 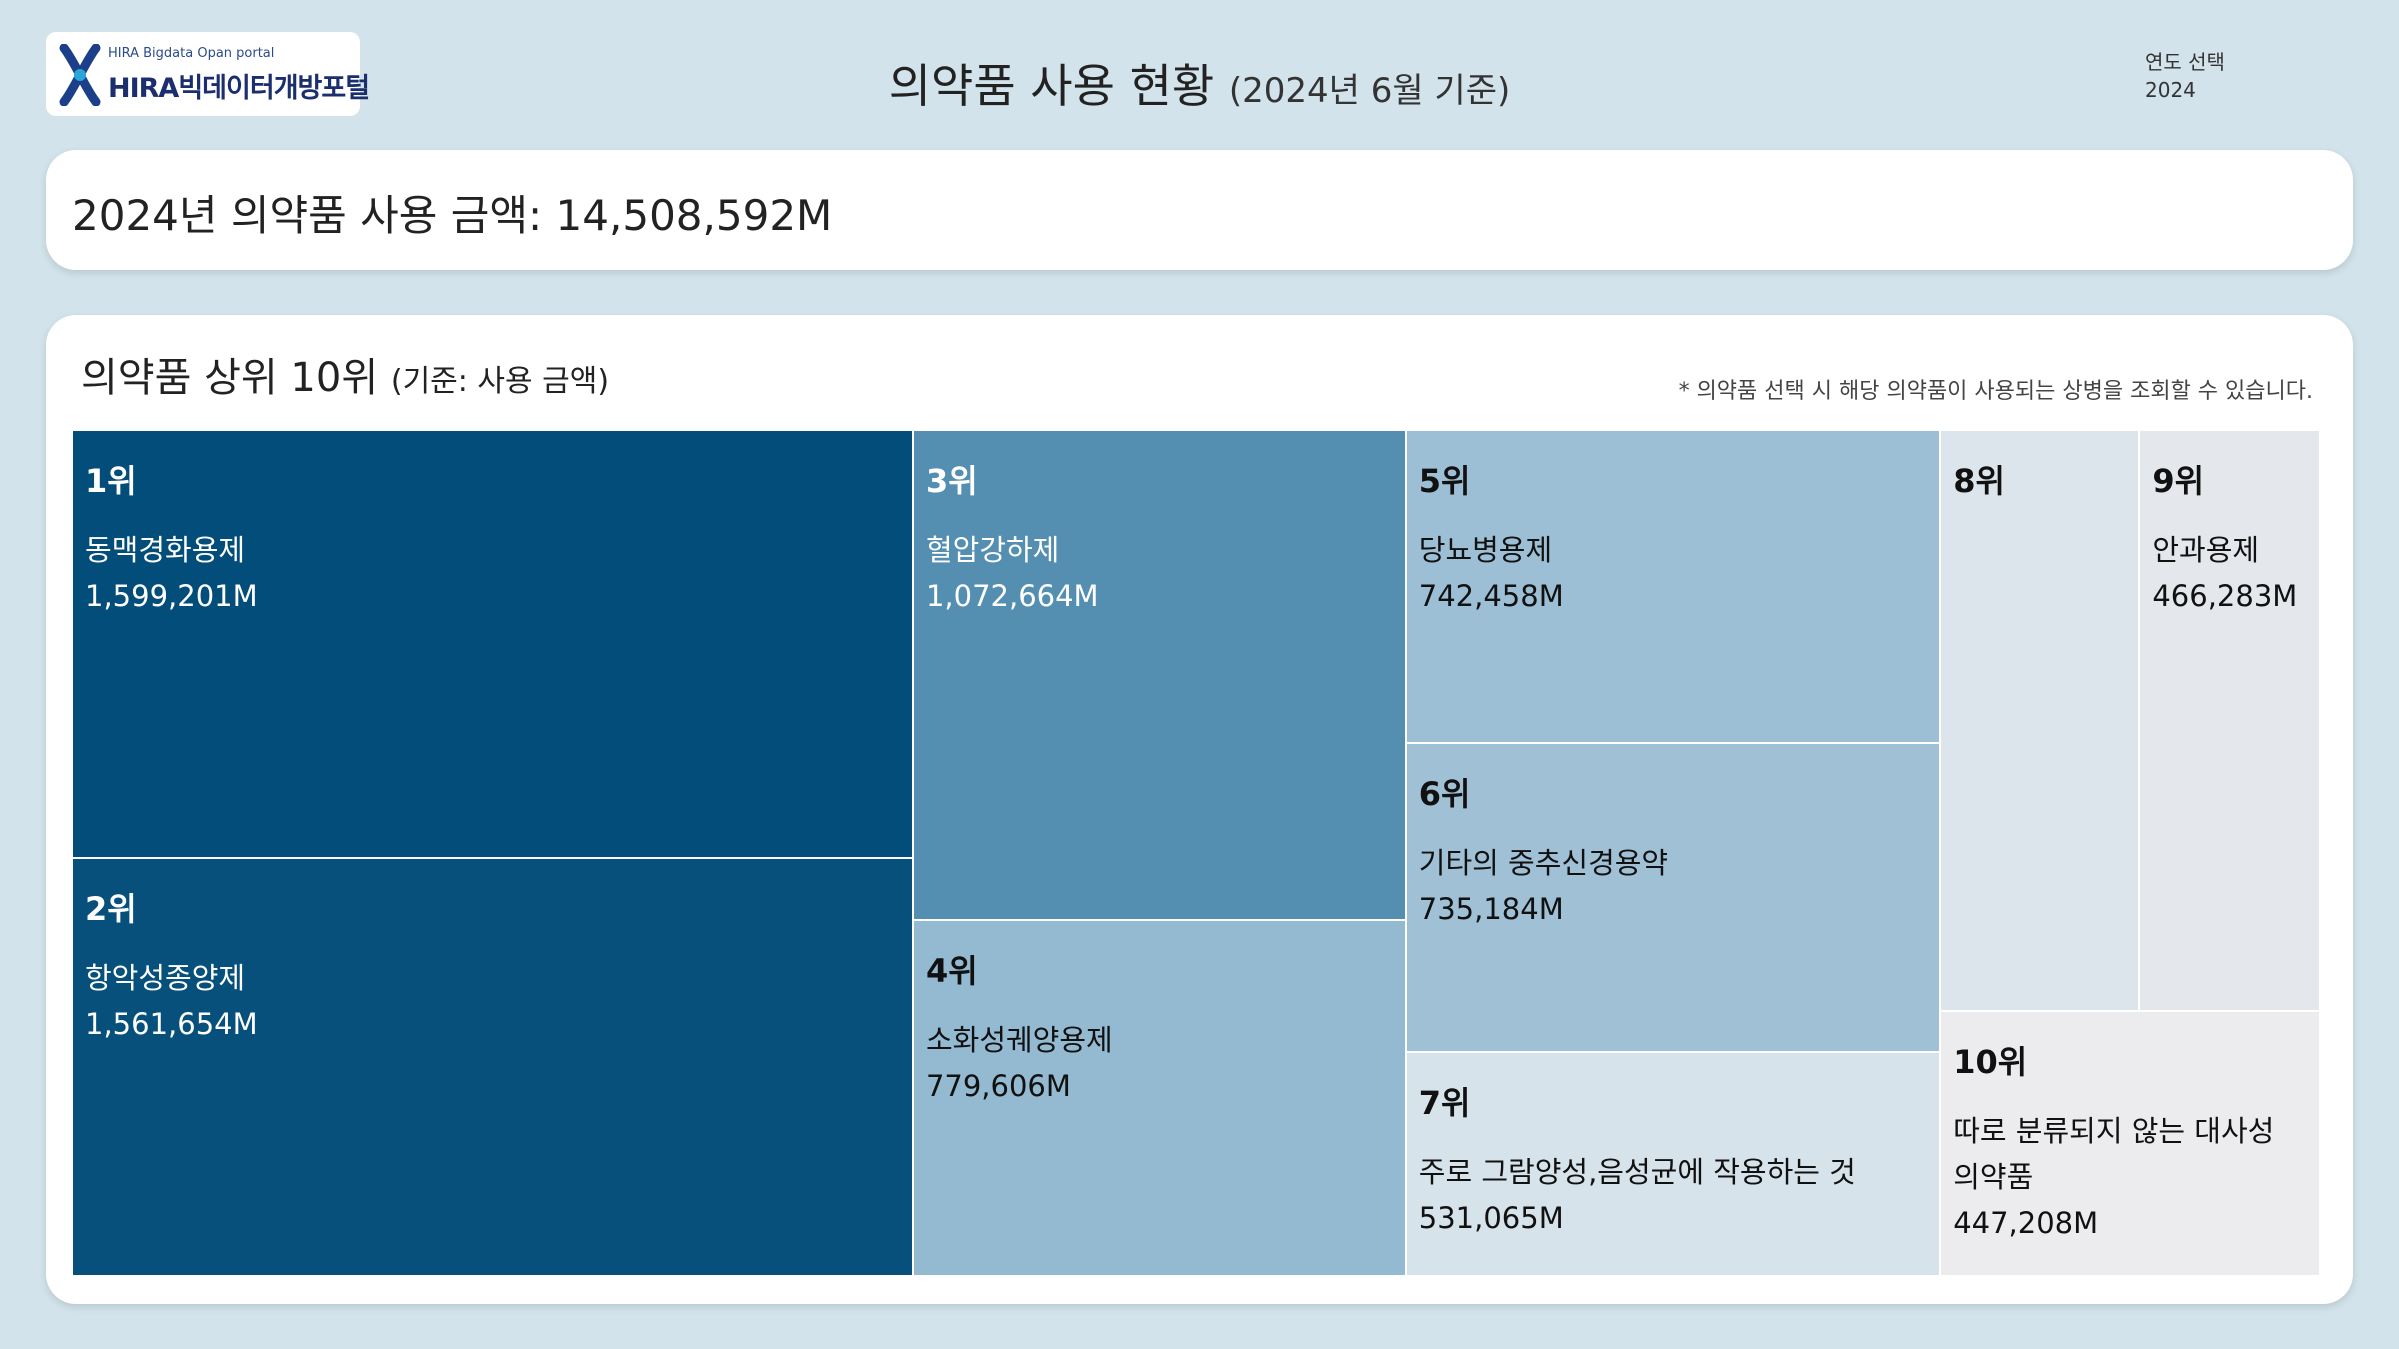 What do you see at coordinates (500, 381) in the screenshot?
I see `chart-subtitle: (기준: 사용 금액)` at bounding box center [500, 381].